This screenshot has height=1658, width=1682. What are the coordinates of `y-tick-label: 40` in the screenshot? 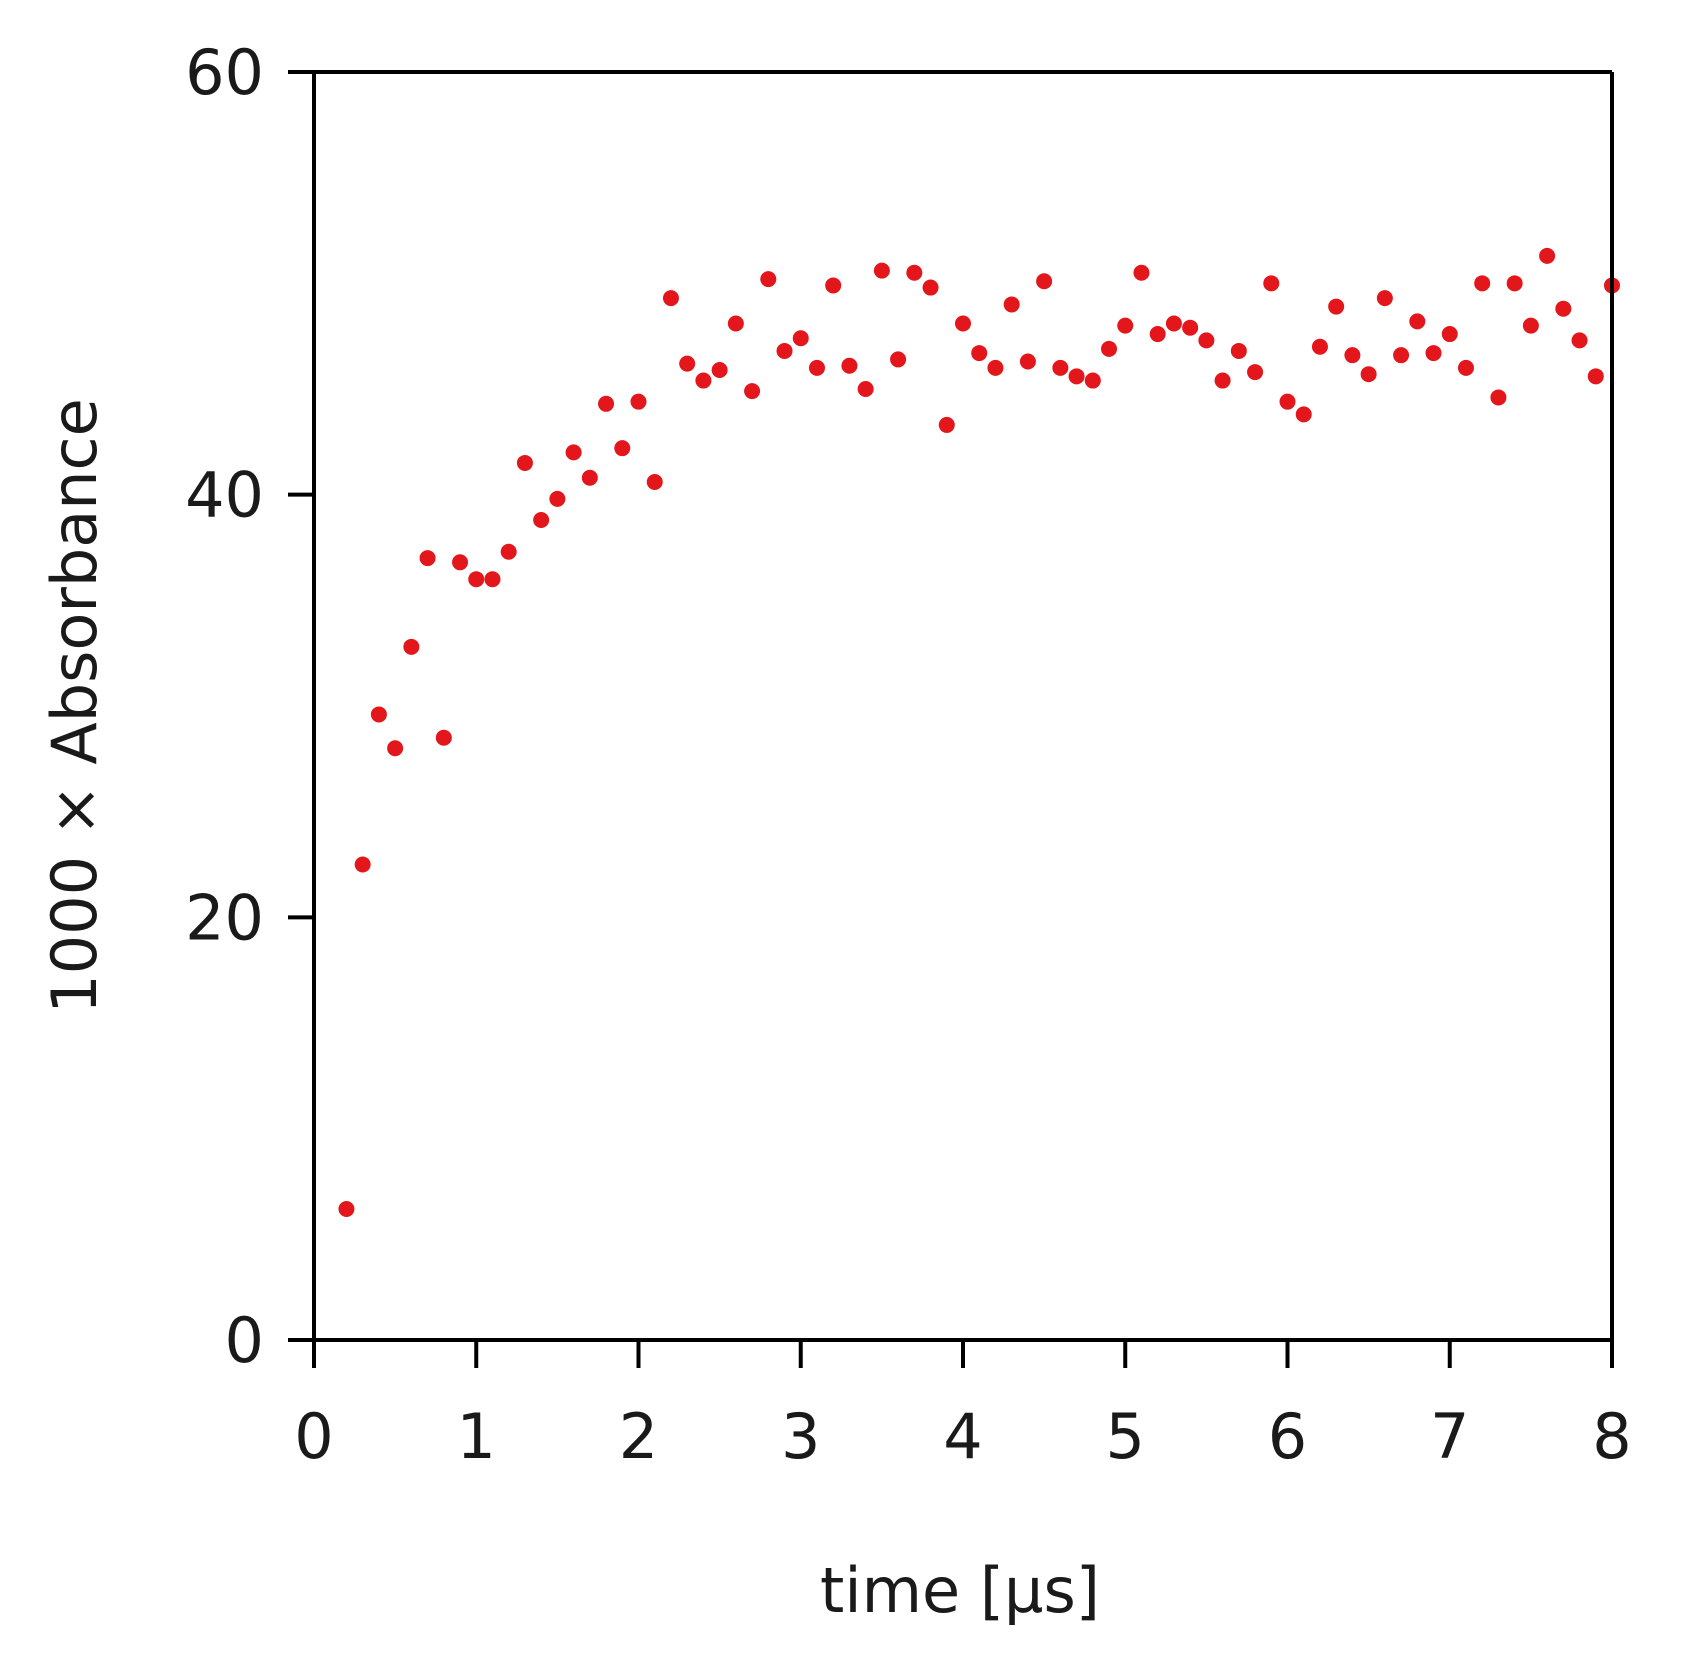 It's located at (224, 495).